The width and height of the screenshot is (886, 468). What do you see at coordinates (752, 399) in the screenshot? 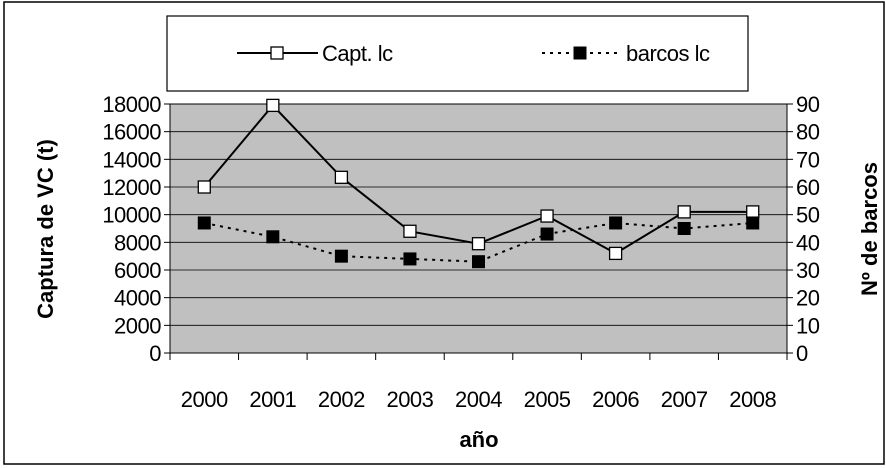
I see `x-tick-label: 2008` at bounding box center [752, 399].